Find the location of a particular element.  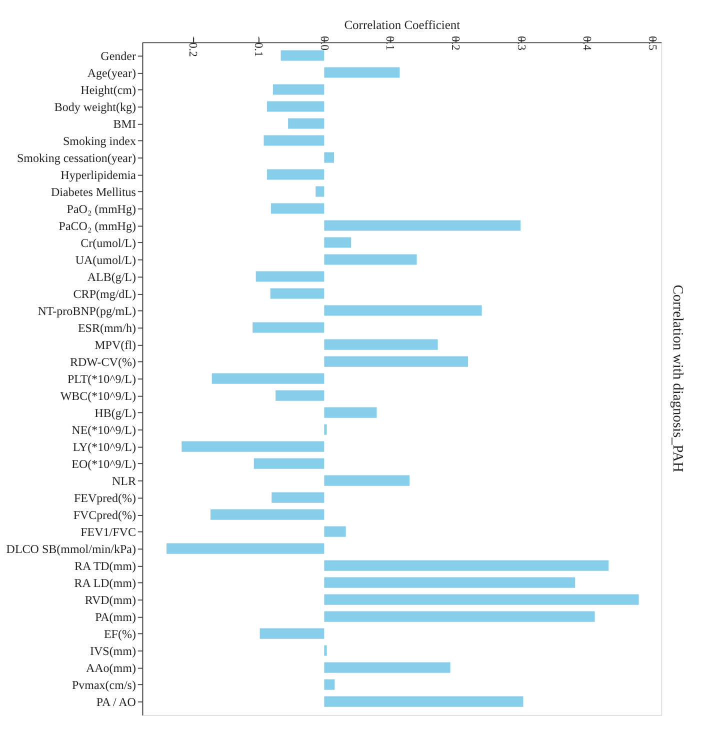

x-tick-label: 0.4 is located at coordinates (586, 43).